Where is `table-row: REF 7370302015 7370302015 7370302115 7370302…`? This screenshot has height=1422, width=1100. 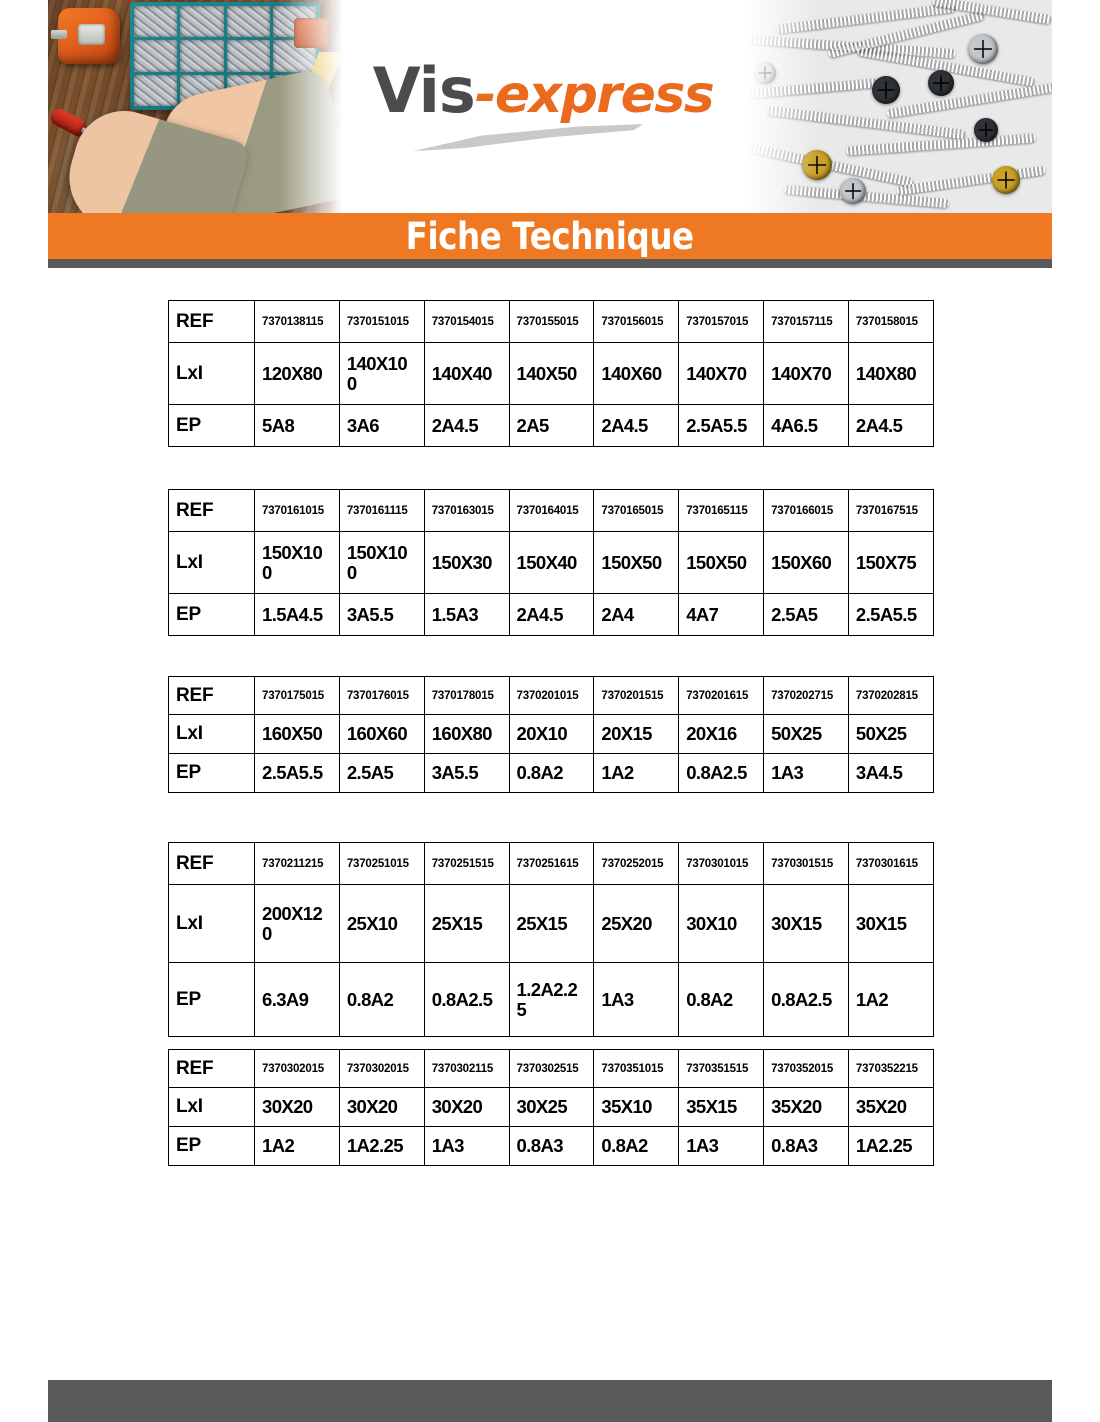
table-row: REF 7370302015 7370302015 7370302115 7370302… is located at coordinates (551, 1068).